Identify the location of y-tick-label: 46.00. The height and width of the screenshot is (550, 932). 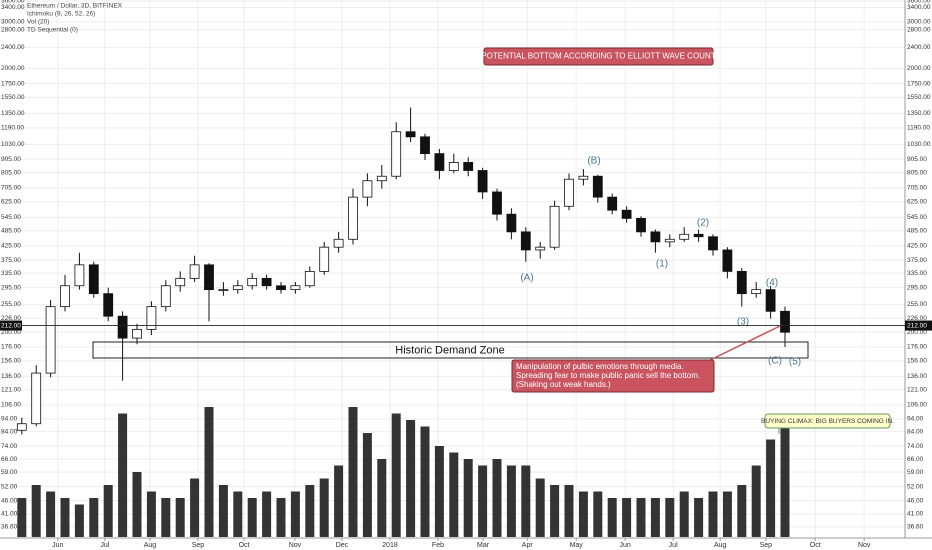
(915, 500).